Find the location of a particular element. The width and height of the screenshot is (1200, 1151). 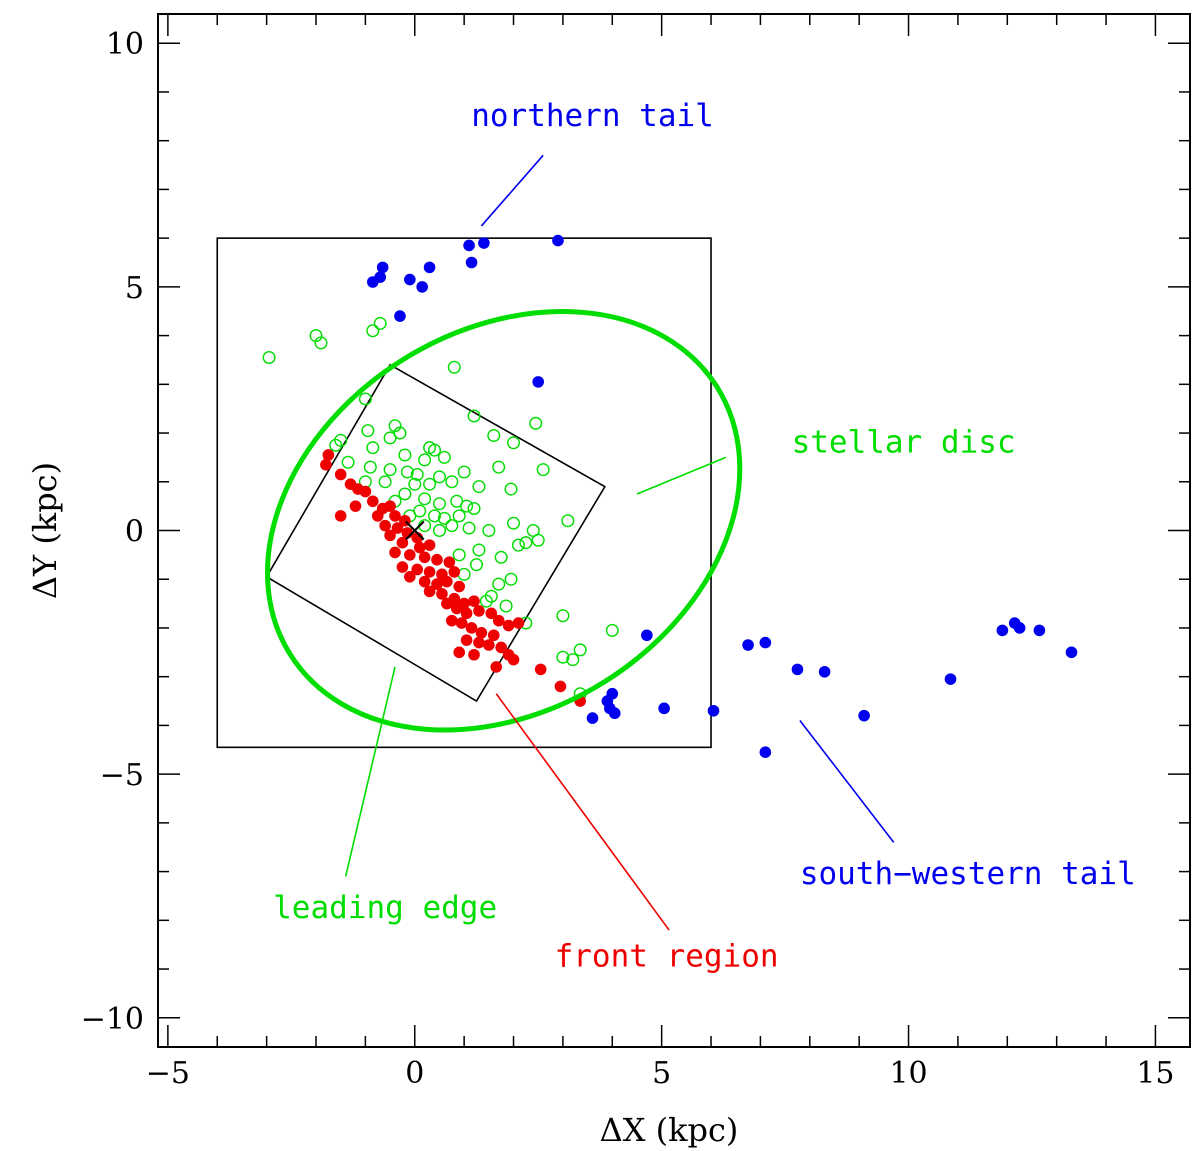

y-axis-title: ΔY (kpc) is located at coordinates (45, 530).